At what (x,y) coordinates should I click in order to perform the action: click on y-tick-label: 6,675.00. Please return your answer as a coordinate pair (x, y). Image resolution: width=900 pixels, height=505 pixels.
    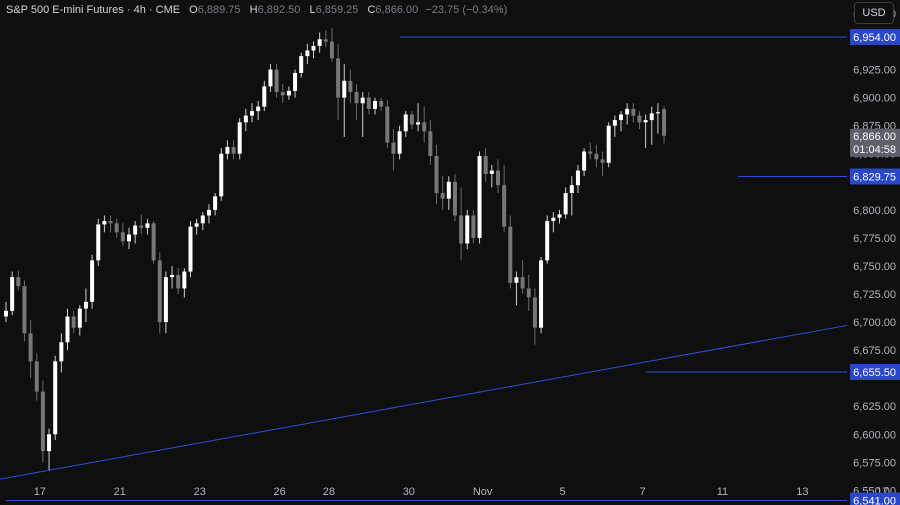
    Looking at the image, I should click on (874, 351).